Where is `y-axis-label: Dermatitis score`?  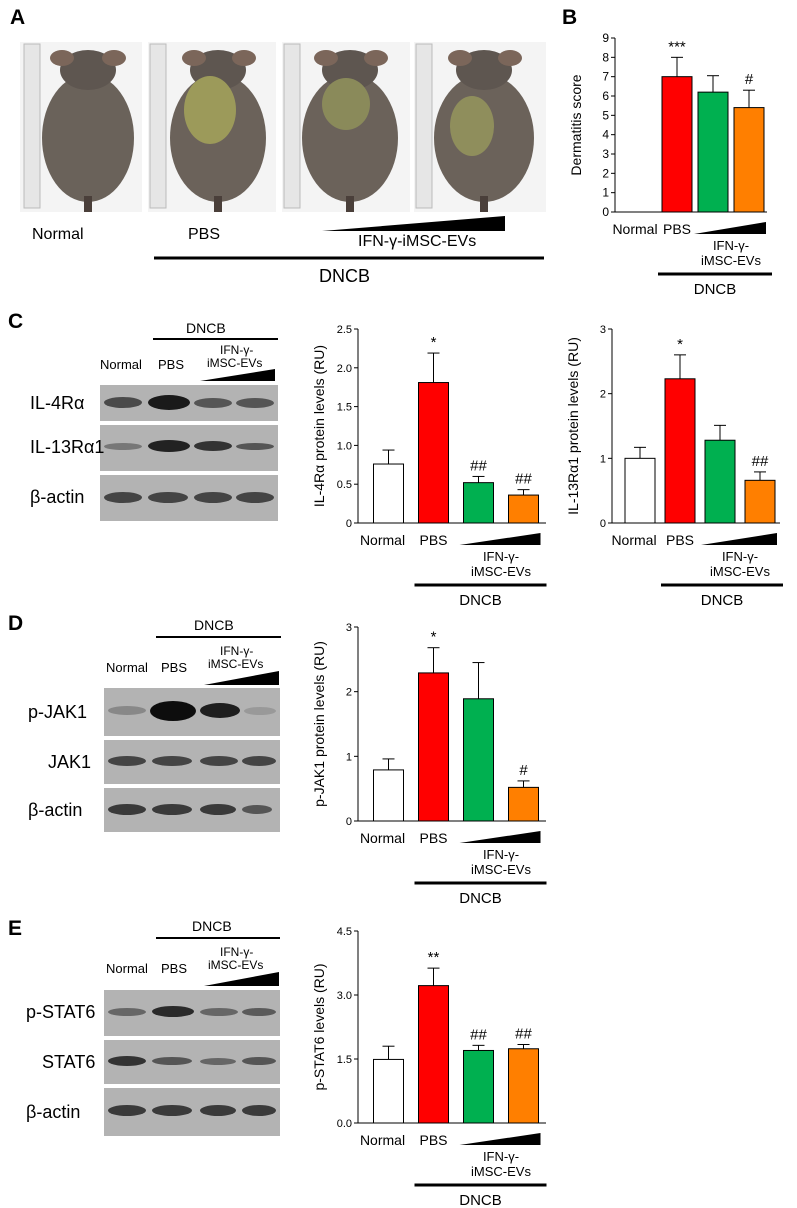 y-axis-label: Dermatitis score is located at coordinates (576, 124).